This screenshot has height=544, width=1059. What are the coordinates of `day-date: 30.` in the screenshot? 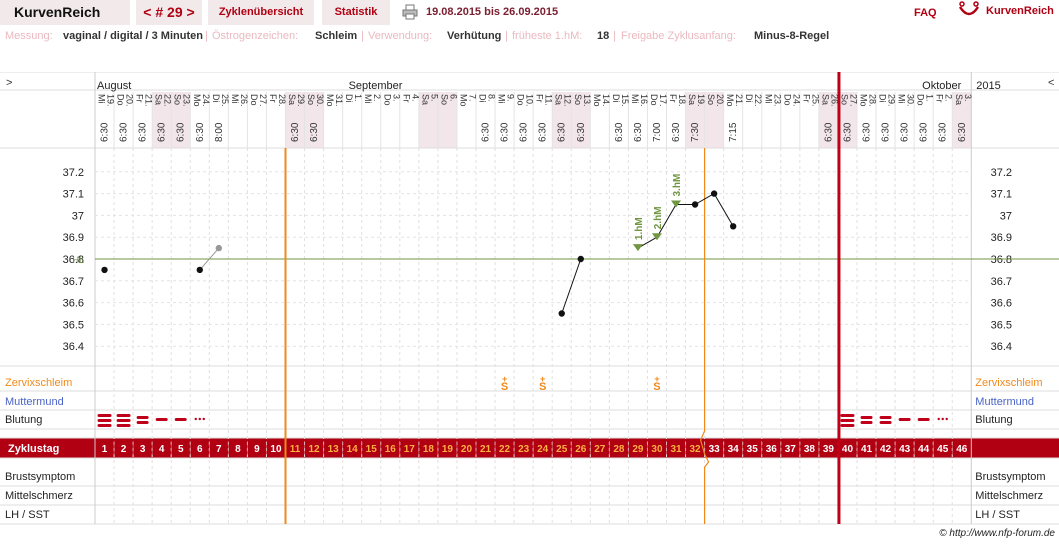 It's located at (911, 100).